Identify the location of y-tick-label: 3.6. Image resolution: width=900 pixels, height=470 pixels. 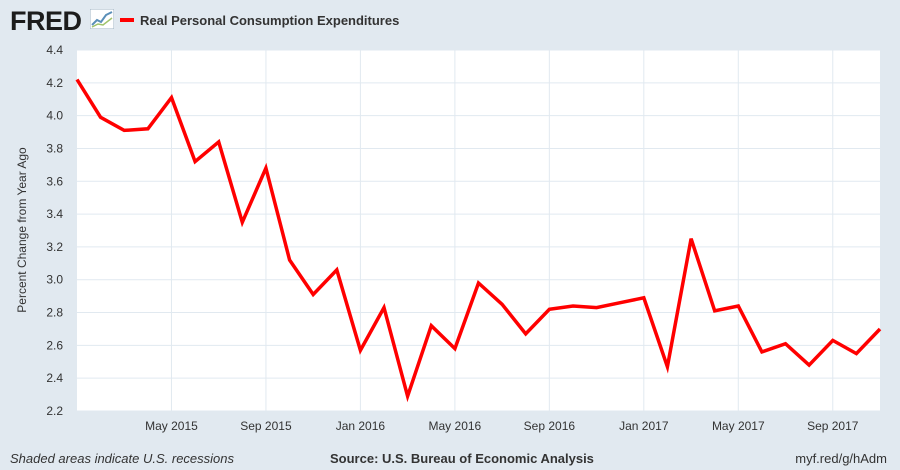
(54, 181).